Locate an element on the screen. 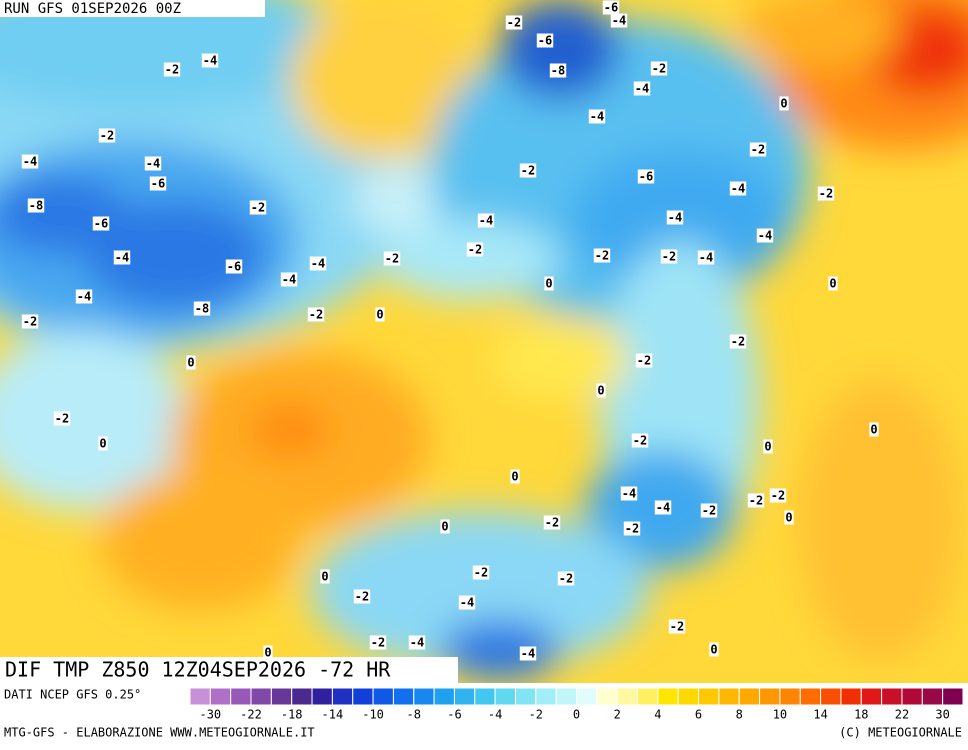 This screenshot has width=968, height=750. contour-label-text: -6 is located at coordinates (611, 8).